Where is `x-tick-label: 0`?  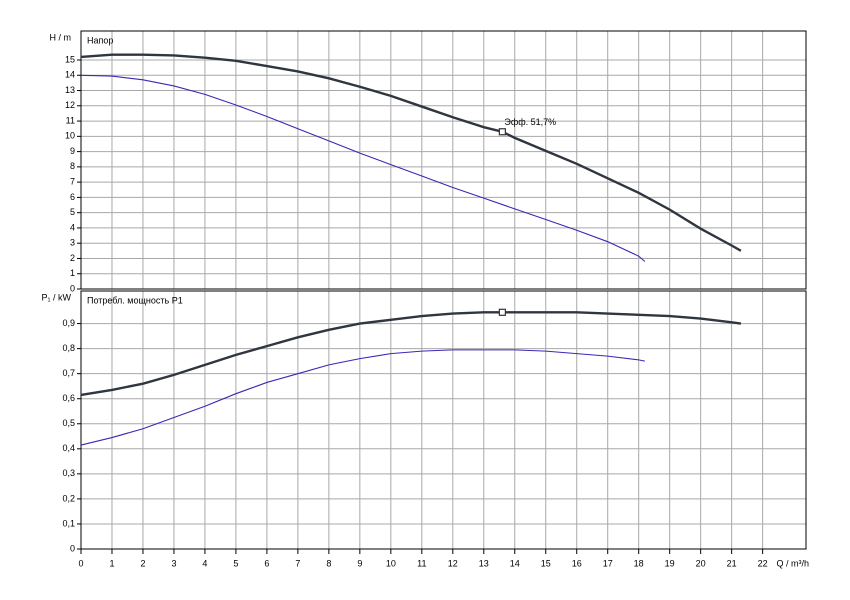 x-tick-label: 0 is located at coordinates (80, 563).